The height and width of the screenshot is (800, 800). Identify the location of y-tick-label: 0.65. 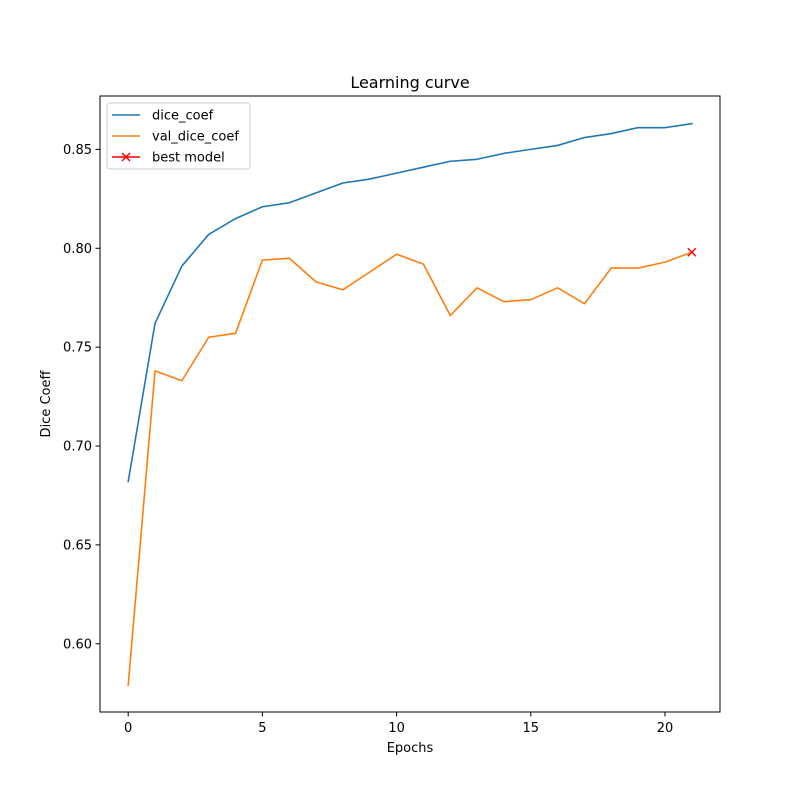
(77, 545).